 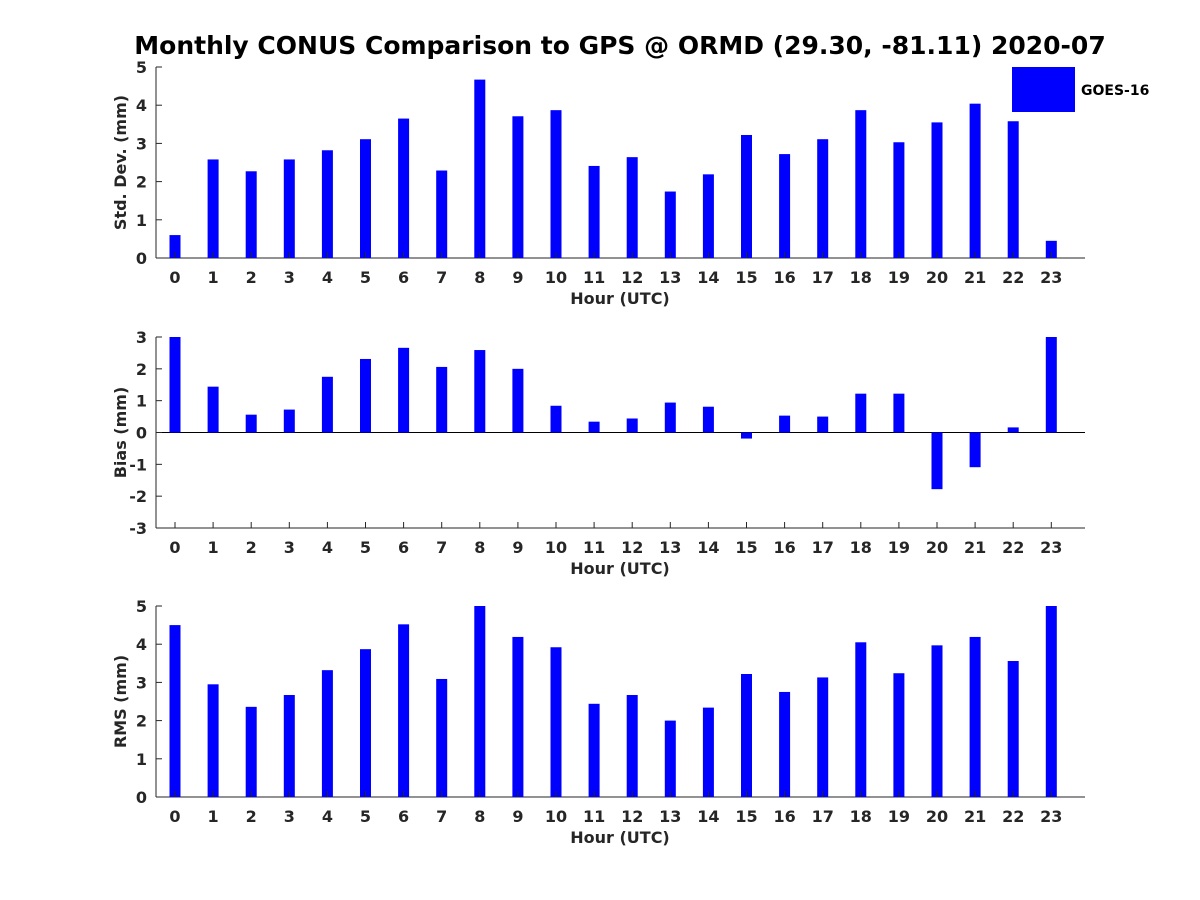 What do you see at coordinates (746, 277) in the screenshot?
I see `std-dev-x-tick-label: 15` at bounding box center [746, 277].